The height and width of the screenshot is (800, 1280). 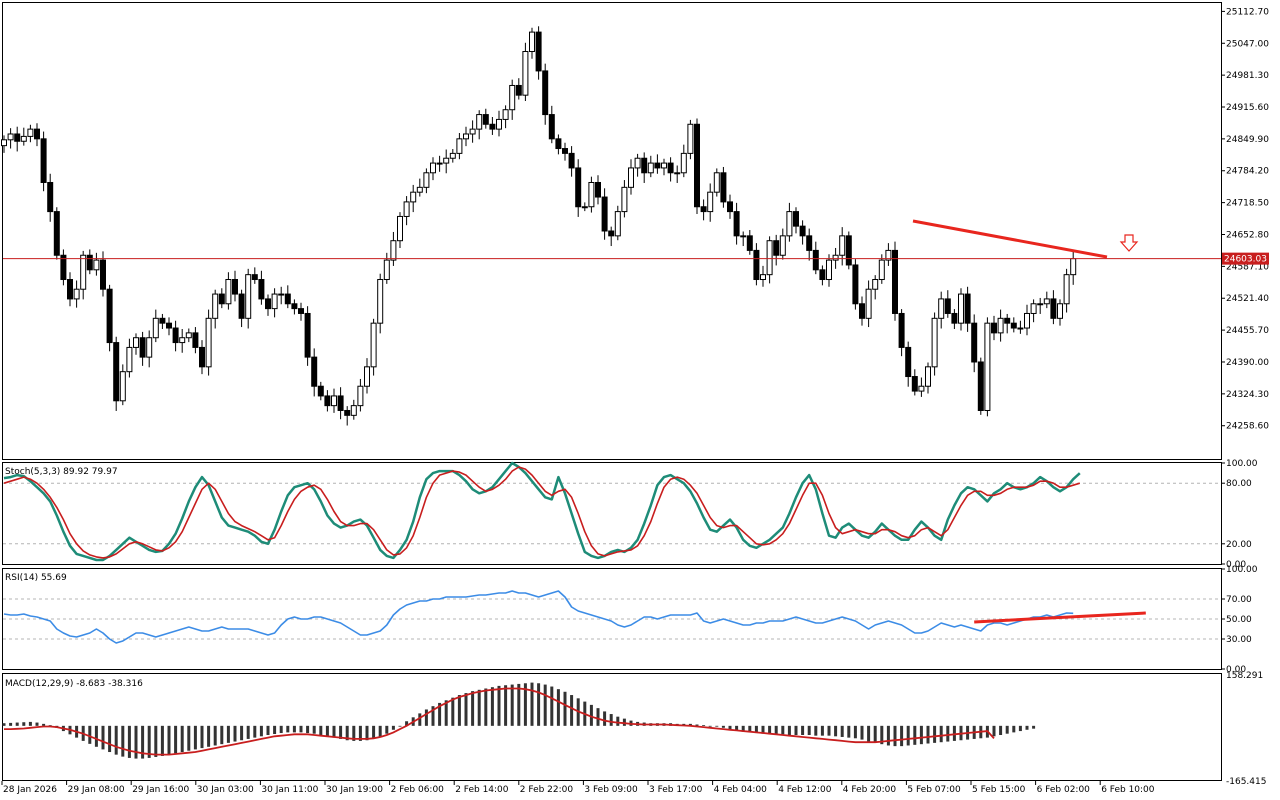 What do you see at coordinates (1064, 790) in the screenshot?
I see `time-label-16: 6 Feb 02:00` at bounding box center [1064, 790].